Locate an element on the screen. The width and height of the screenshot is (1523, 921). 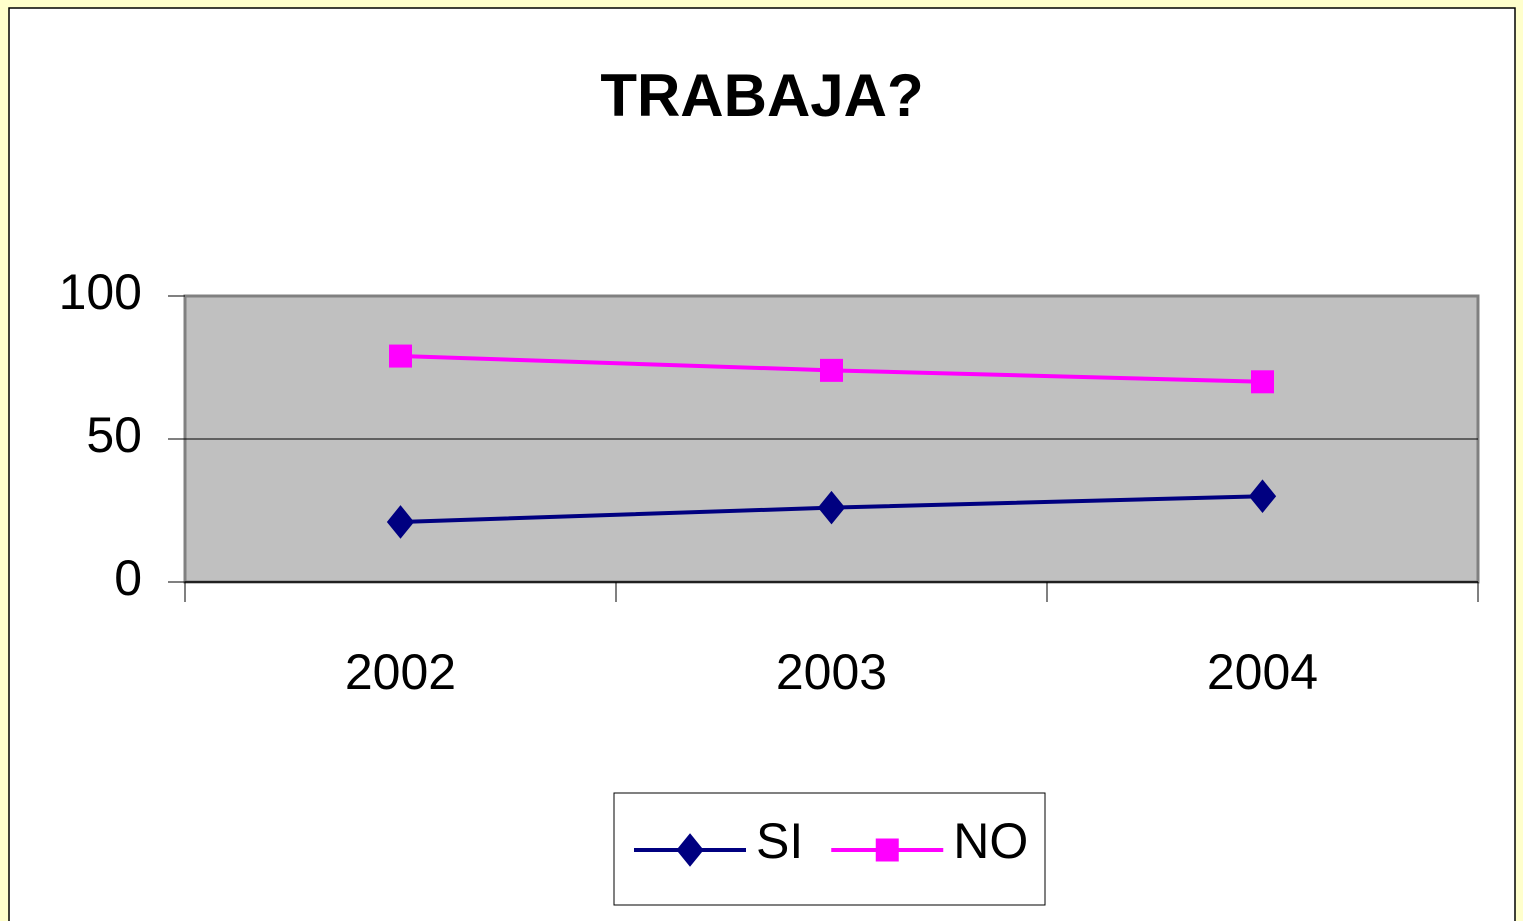
x-tick-label: 2002 is located at coordinates (400, 672).